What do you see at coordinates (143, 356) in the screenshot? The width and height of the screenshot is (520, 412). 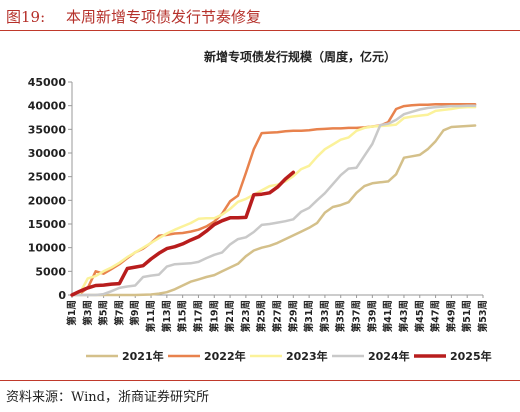 I see `legend-label: 2021年` at bounding box center [143, 356].